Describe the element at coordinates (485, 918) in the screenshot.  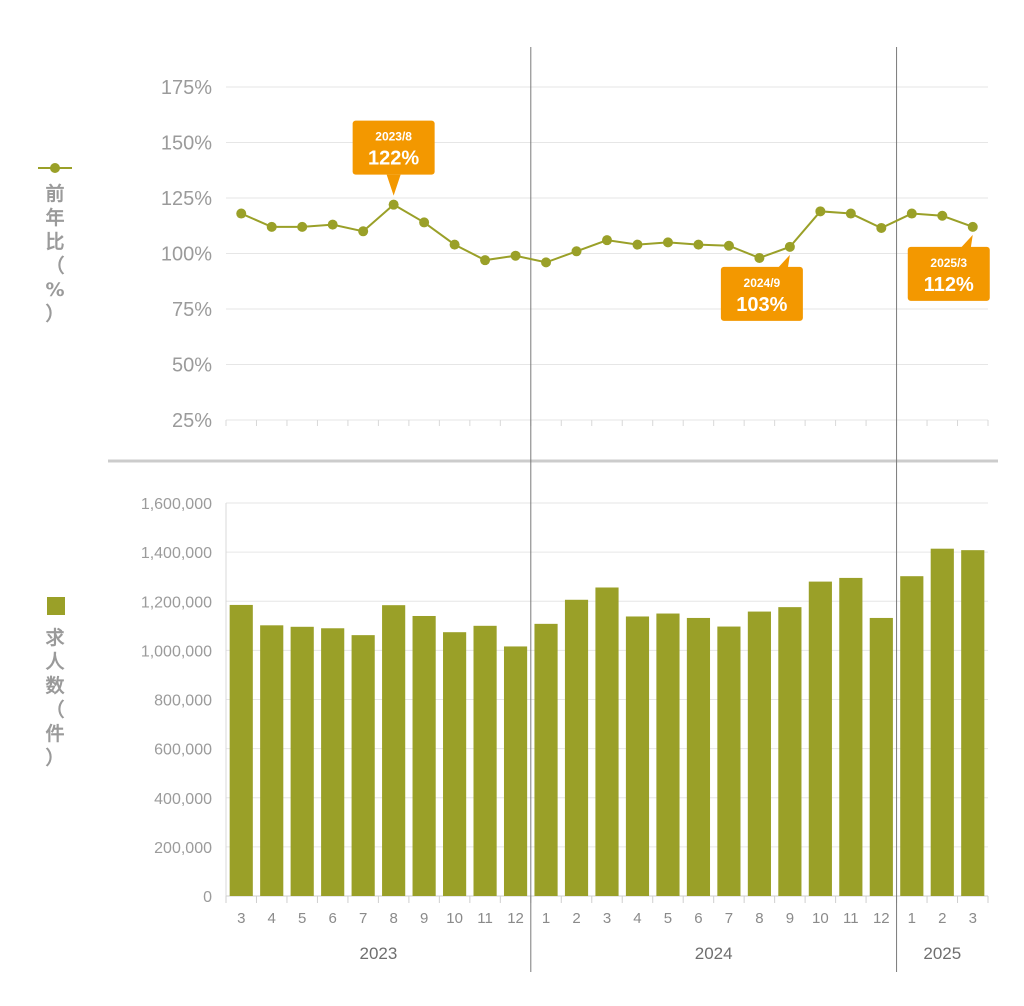
I see `month-tick-label: 11` at that location.